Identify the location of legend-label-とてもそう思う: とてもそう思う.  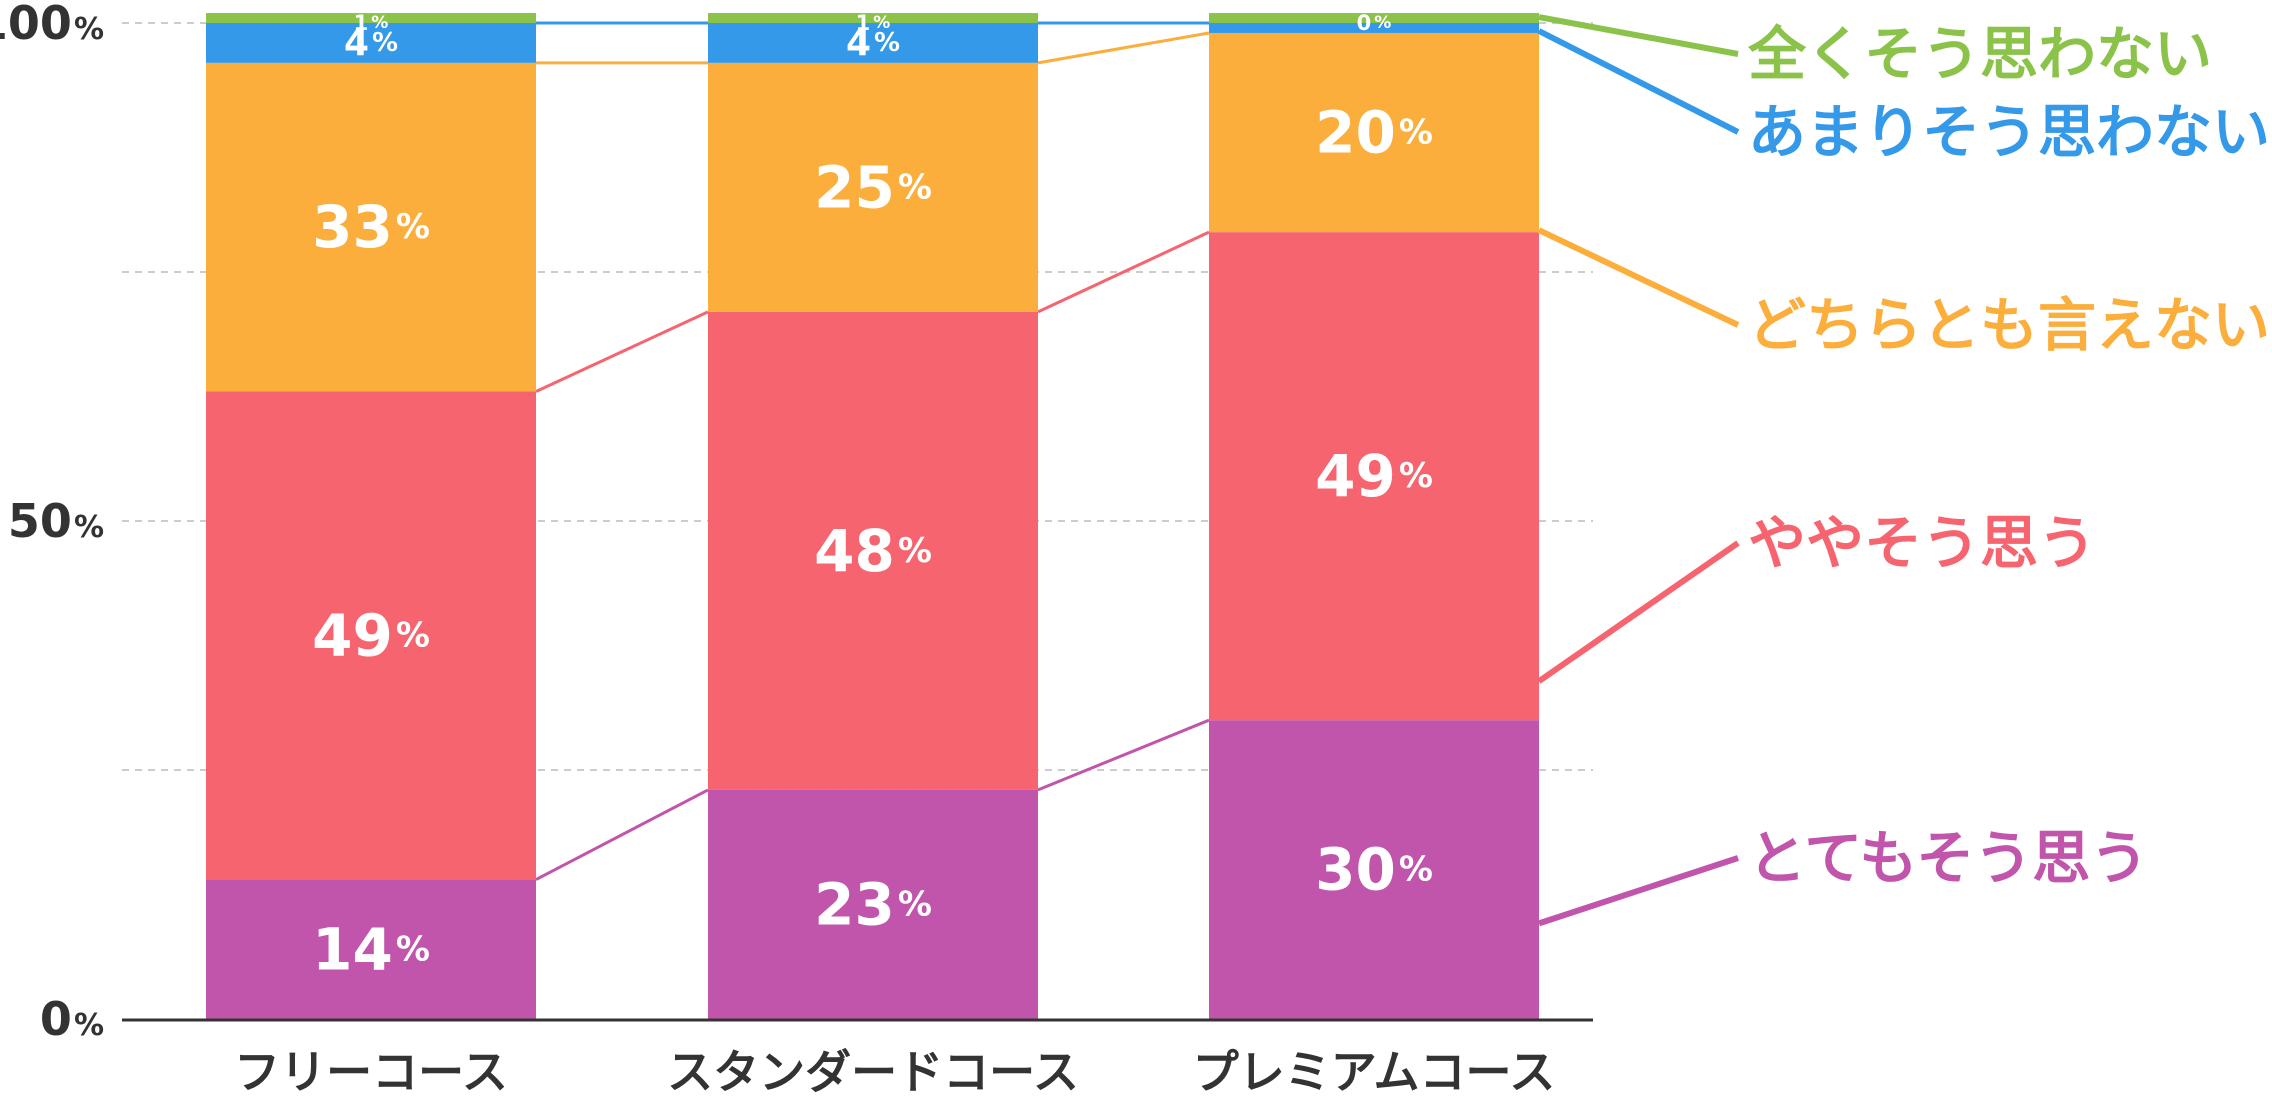
(1948, 858).